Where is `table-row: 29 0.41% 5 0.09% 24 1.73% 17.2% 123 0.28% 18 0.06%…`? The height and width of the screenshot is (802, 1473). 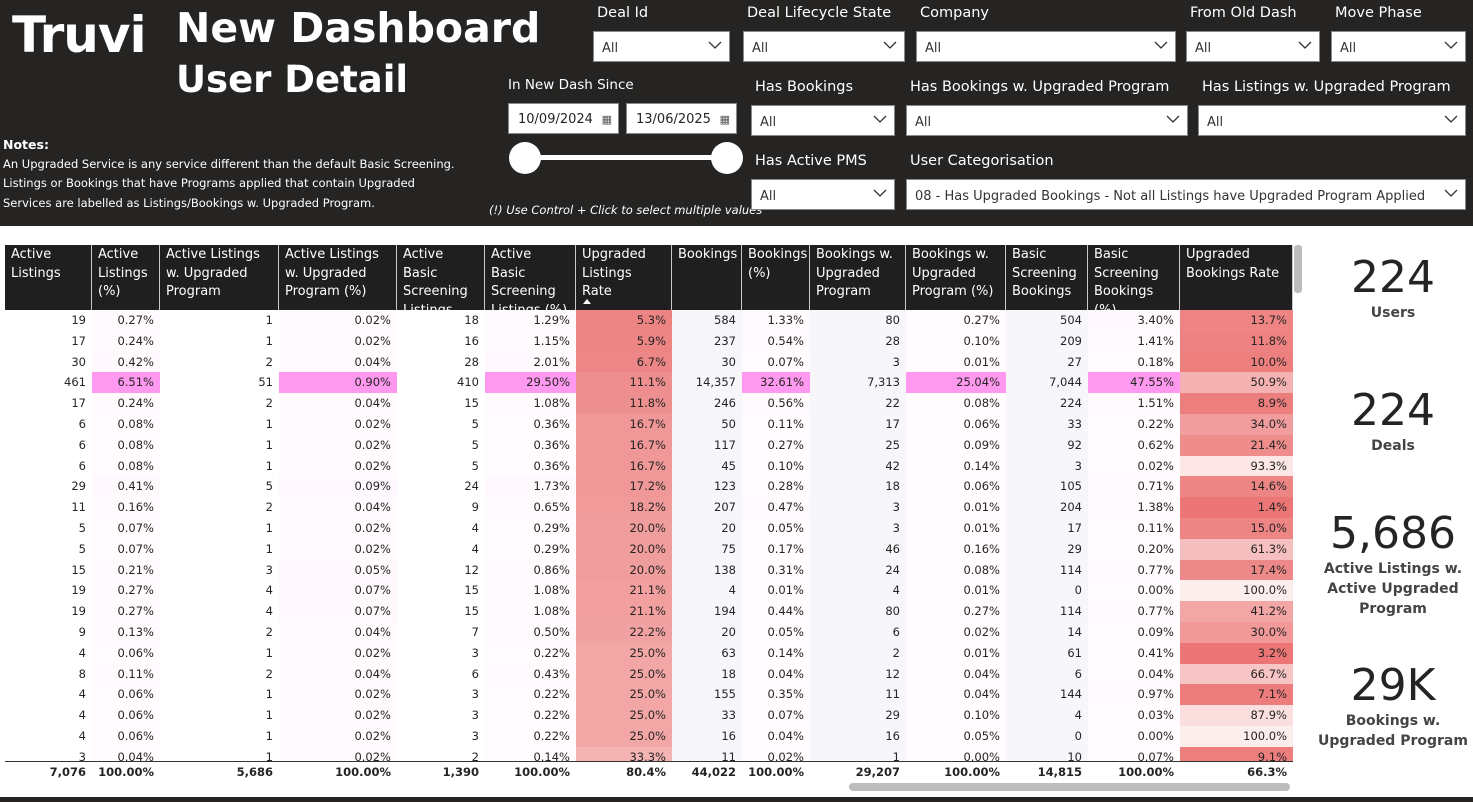 table-row: 29 0.41% 5 0.09% 24 1.73% 17.2% 123 0.28% 18 0.06%… is located at coordinates (649, 487).